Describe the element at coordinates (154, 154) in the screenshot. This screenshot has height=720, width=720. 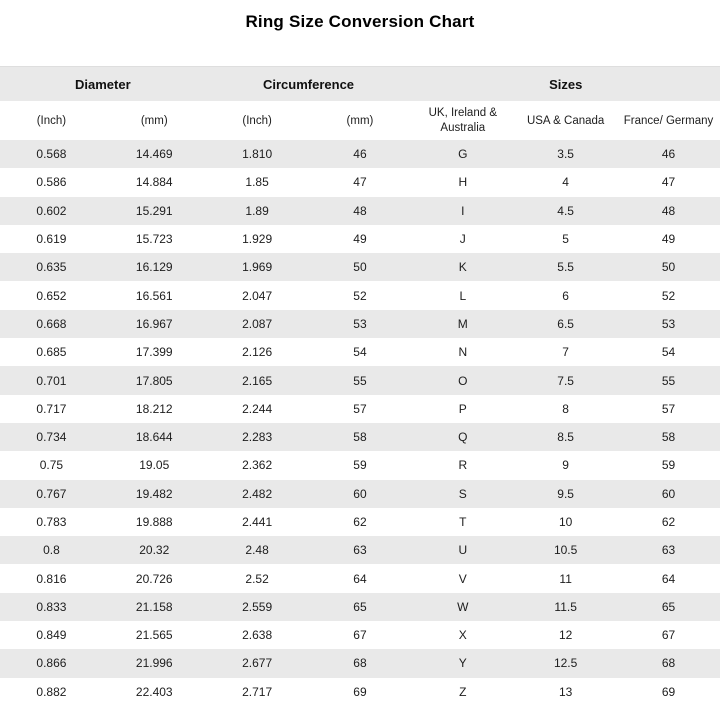
I see `table-cell: 14.469` at that location.